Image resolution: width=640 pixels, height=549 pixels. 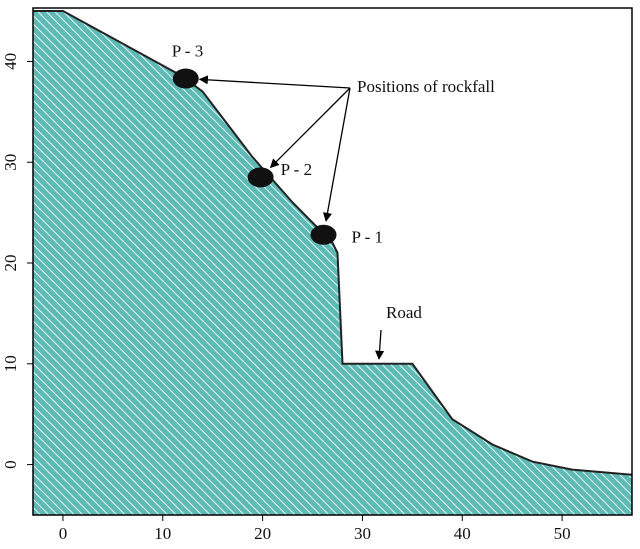 I want to click on x-tick-label: 30, so click(x=362, y=533).